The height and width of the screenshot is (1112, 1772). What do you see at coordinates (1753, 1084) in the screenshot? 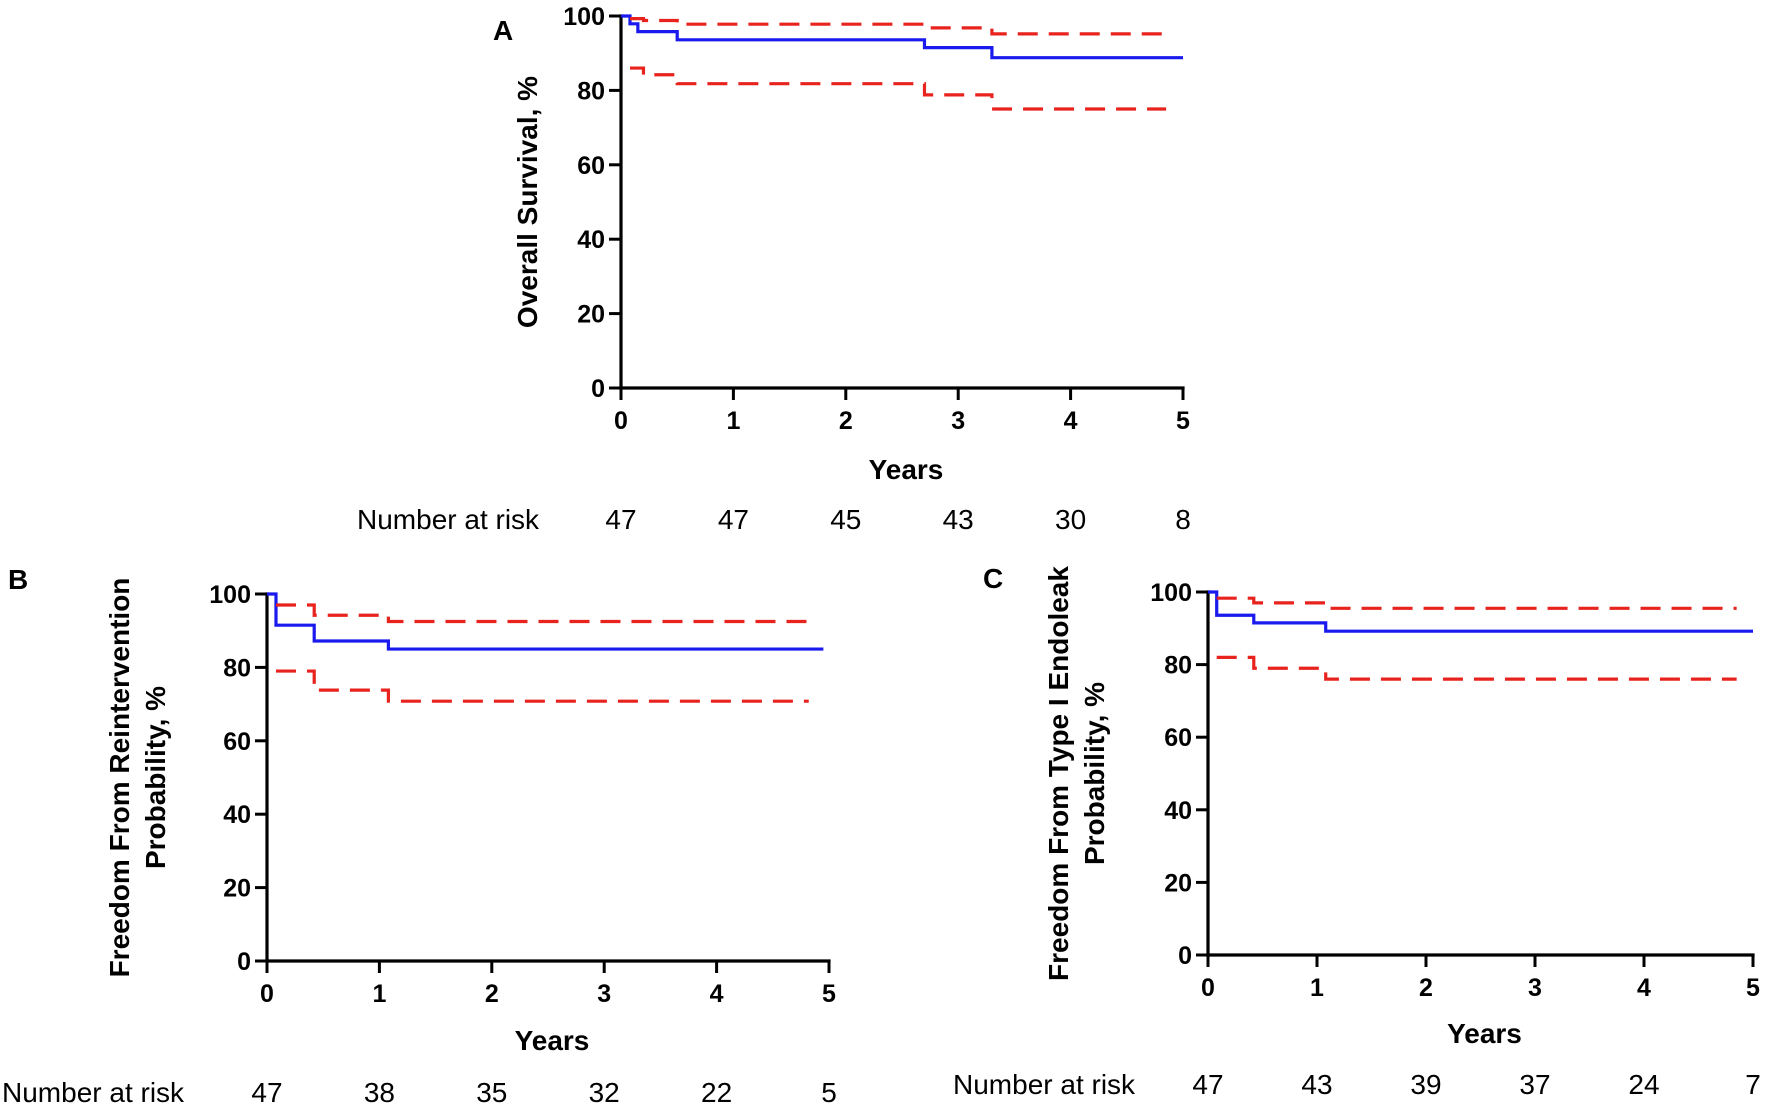
I see `number-at-risk-value: 7` at bounding box center [1753, 1084].